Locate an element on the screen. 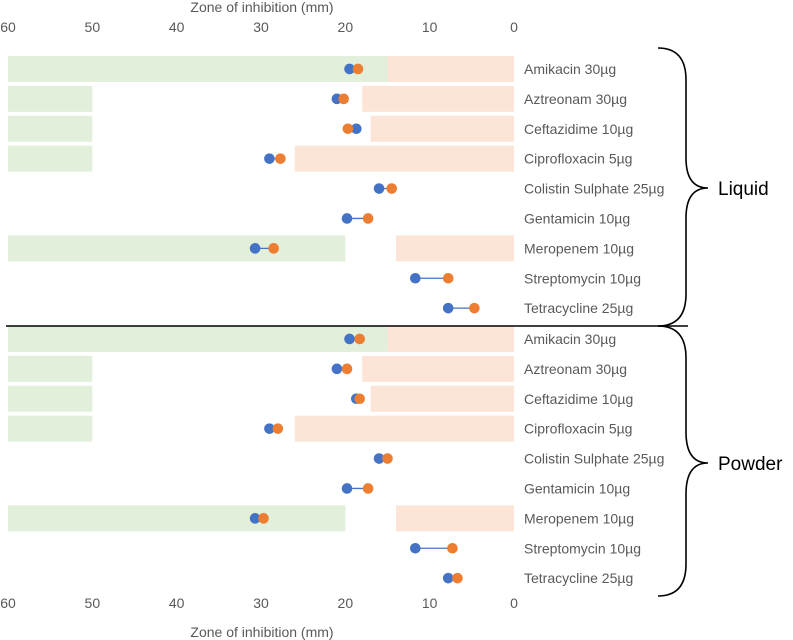 The height and width of the screenshot is (640, 793). category-label-liquid-4: Colistin Sulphate 25µg is located at coordinates (594, 189).